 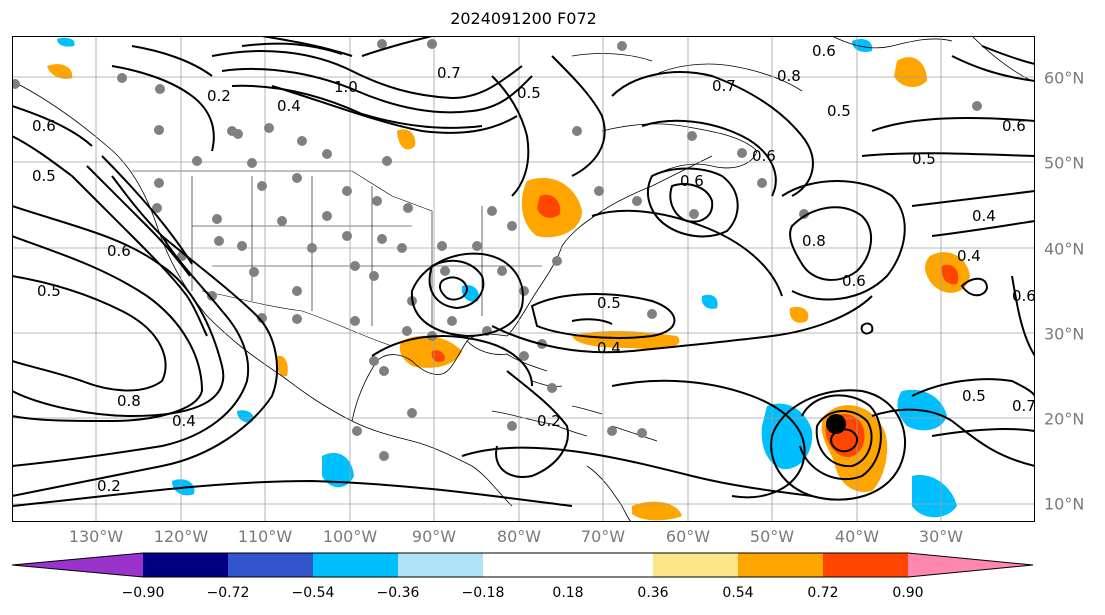 What do you see at coordinates (483, 593) in the screenshot?
I see `colorbar-tick-label: −0.18` at bounding box center [483, 593].